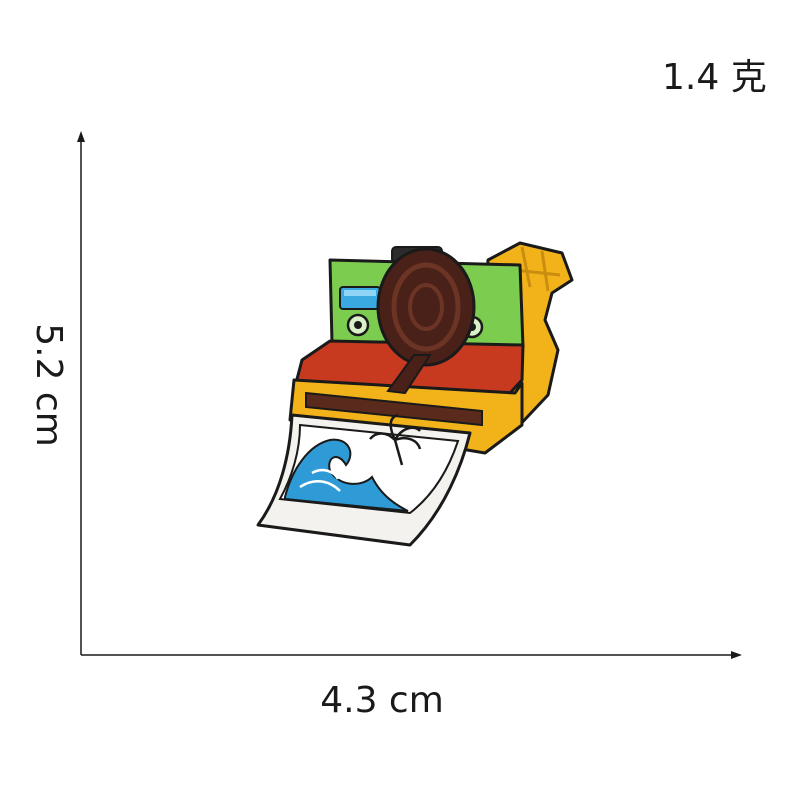  What do you see at coordinates (48, 385) in the screenshot?
I see `height-label: 5.2 cm` at bounding box center [48, 385].